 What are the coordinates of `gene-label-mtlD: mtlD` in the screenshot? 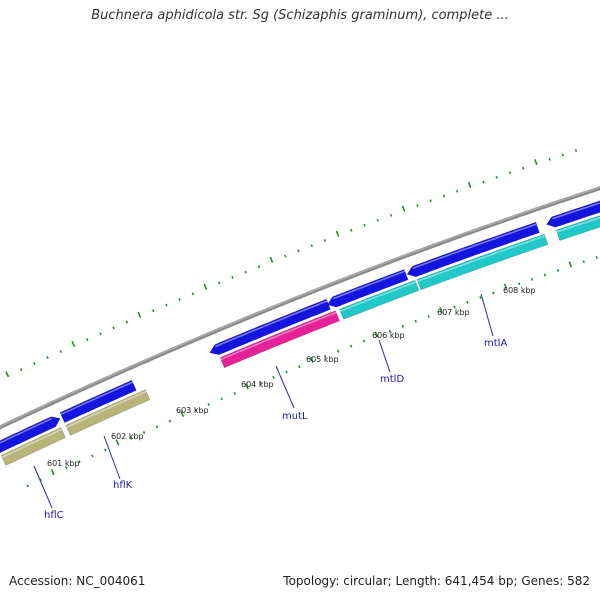 It's located at (392, 379).